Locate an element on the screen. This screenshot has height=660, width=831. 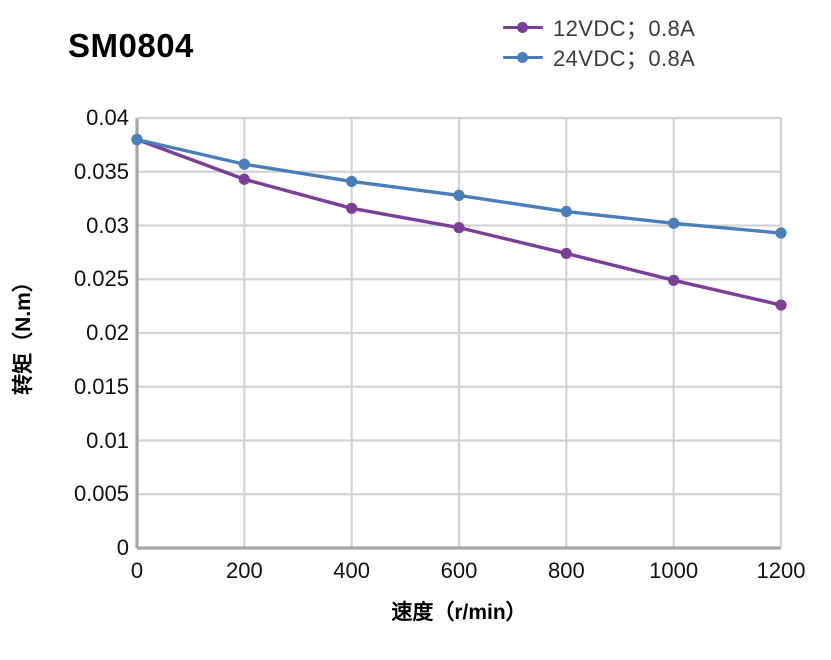
legend-label-12vdc: 12VDC；0.8A is located at coordinates (624, 28).